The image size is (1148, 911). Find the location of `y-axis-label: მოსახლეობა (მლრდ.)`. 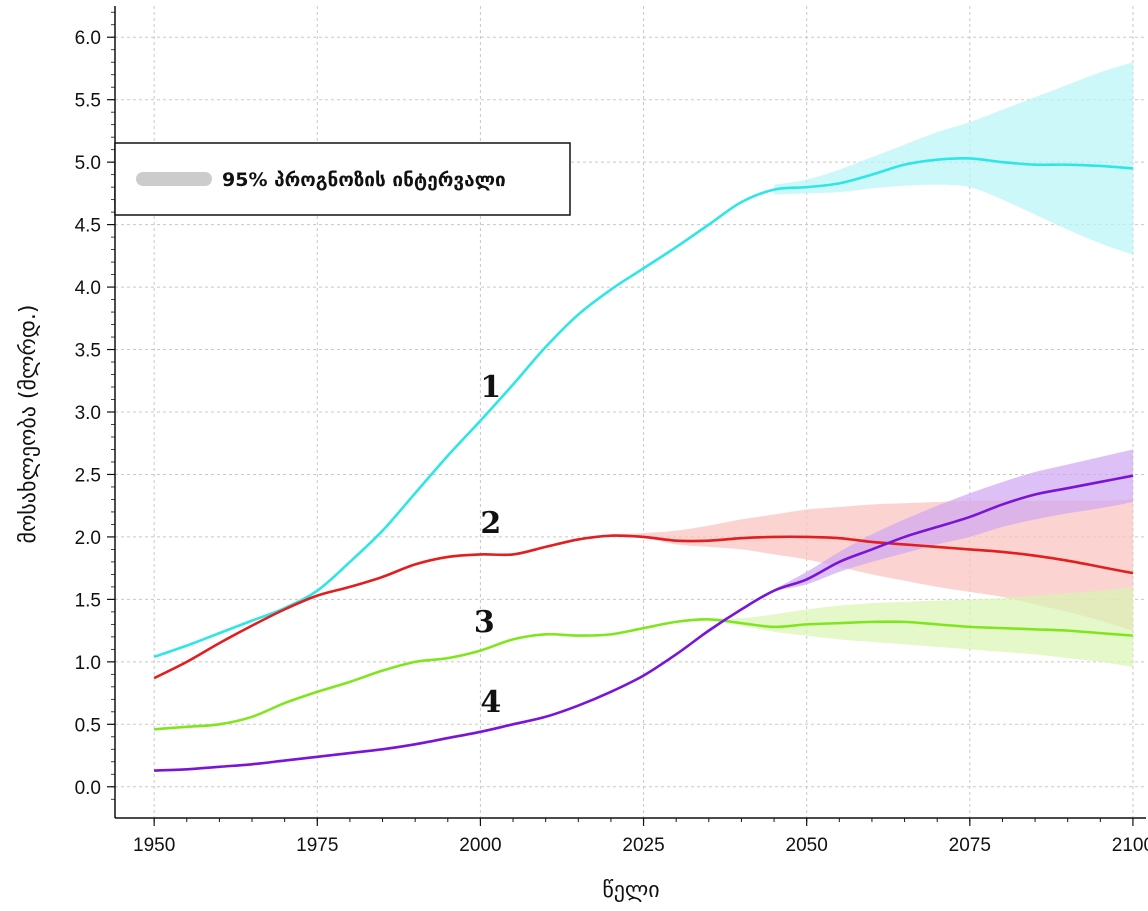

y-axis-label: მოსახლეობა (მლრდ.) is located at coordinates (28, 424).